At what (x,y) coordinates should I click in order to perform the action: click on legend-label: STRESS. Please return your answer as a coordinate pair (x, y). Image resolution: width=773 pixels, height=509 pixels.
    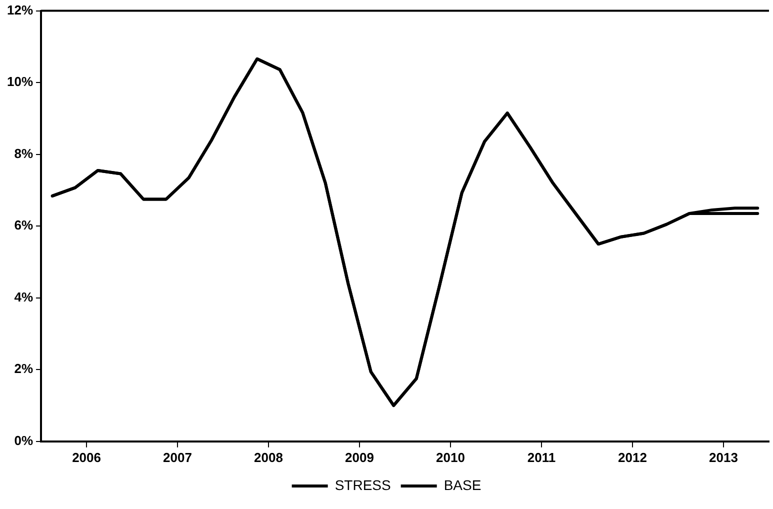
    Looking at the image, I should click on (362, 484).